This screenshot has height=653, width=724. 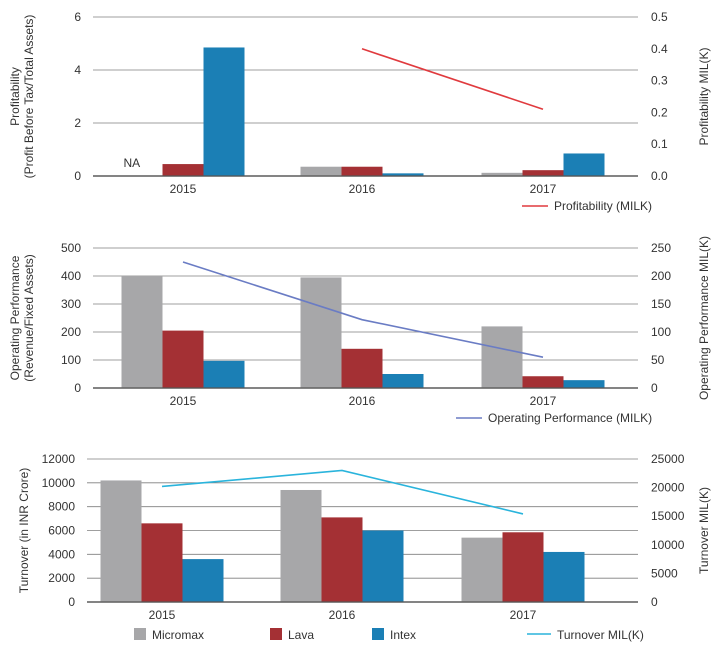 What do you see at coordinates (668, 516) in the screenshot?
I see `y2-tick-label: 15000` at bounding box center [668, 516].